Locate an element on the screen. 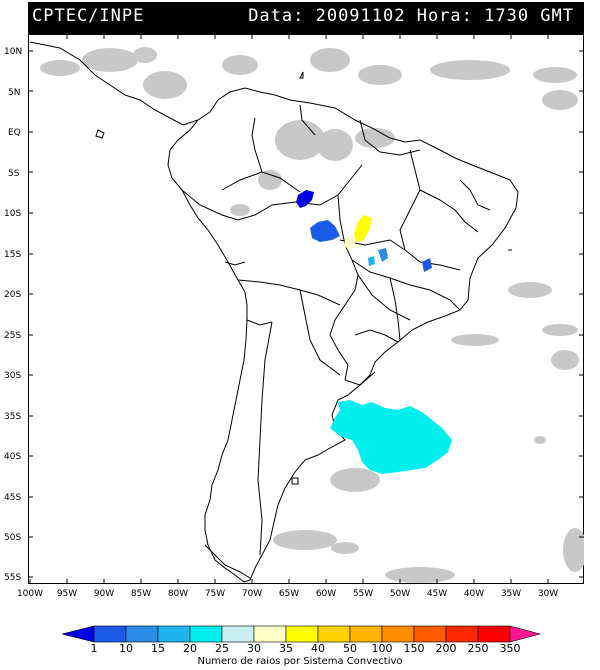 The image size is (600, 670). lat-label: 20S is located at coordinates (12, 295).